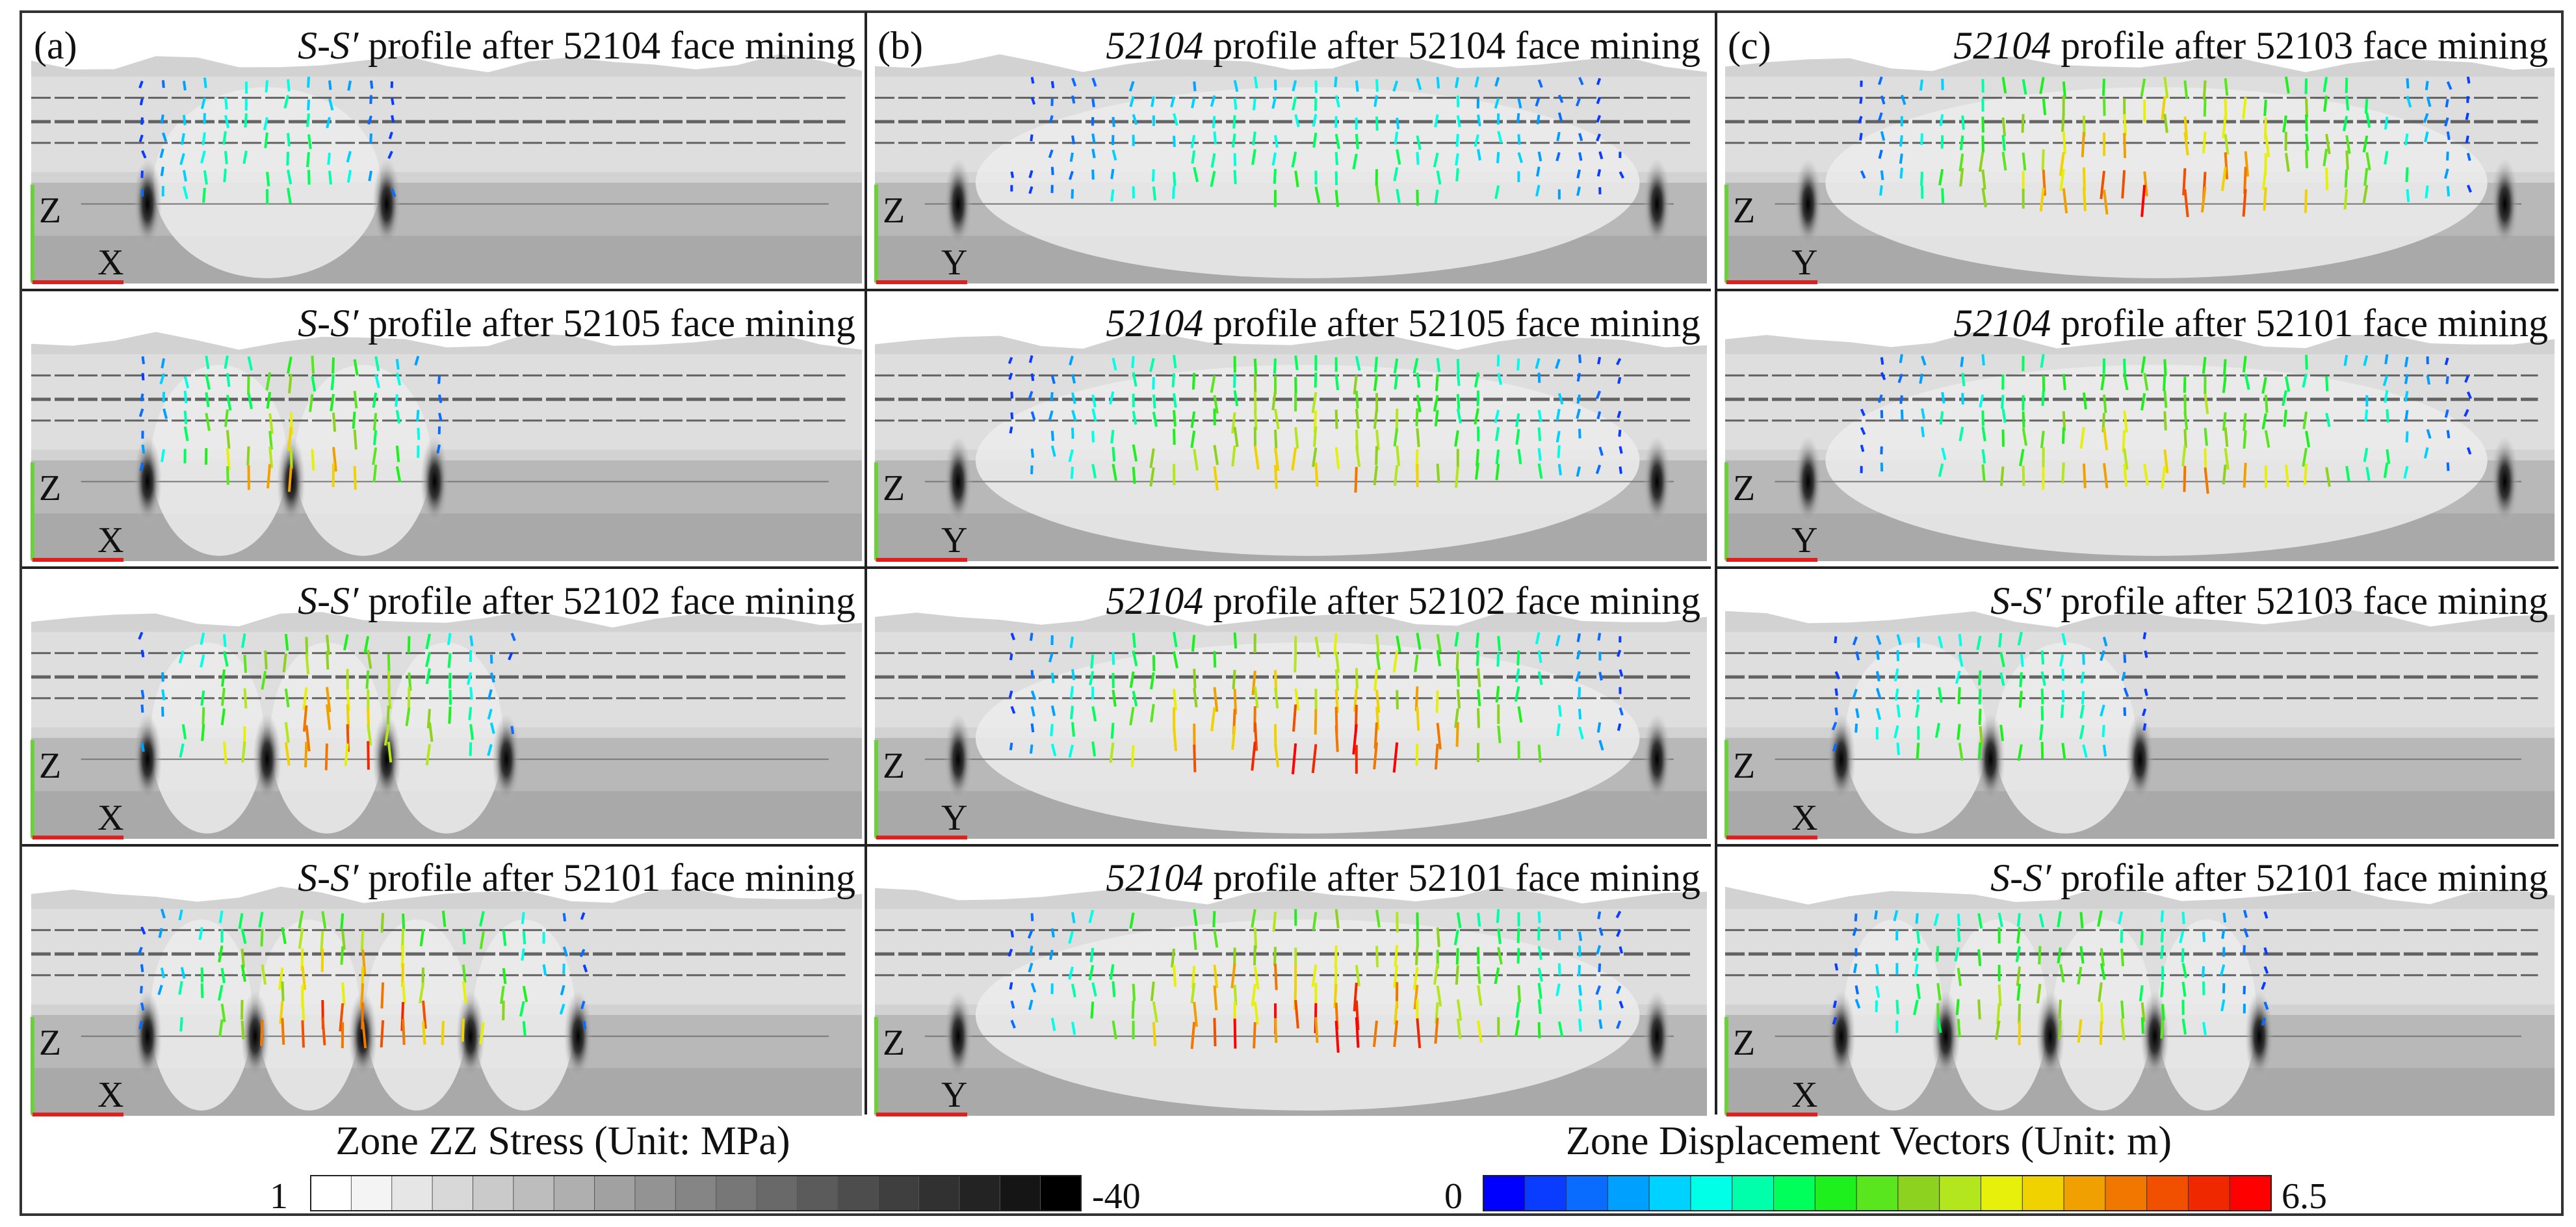 This screenshot has height=1227, width=2576. What do you see at coordinates (899, 1193) in the screenshot?
I see `stress-color-swatch` at bounding box center [899, 1193].